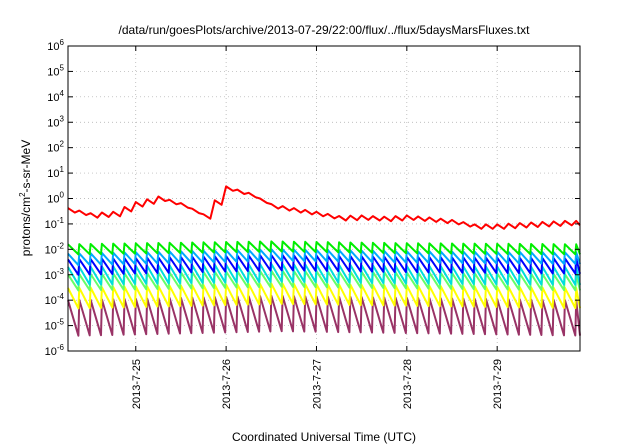 Image resolution: width=640 pixels, height=448 pixels. What do you see at coordinates (137, 384) in the screenshot?
I see `x-tick-label: 2013-7-25` at bounding box center [137, 384].